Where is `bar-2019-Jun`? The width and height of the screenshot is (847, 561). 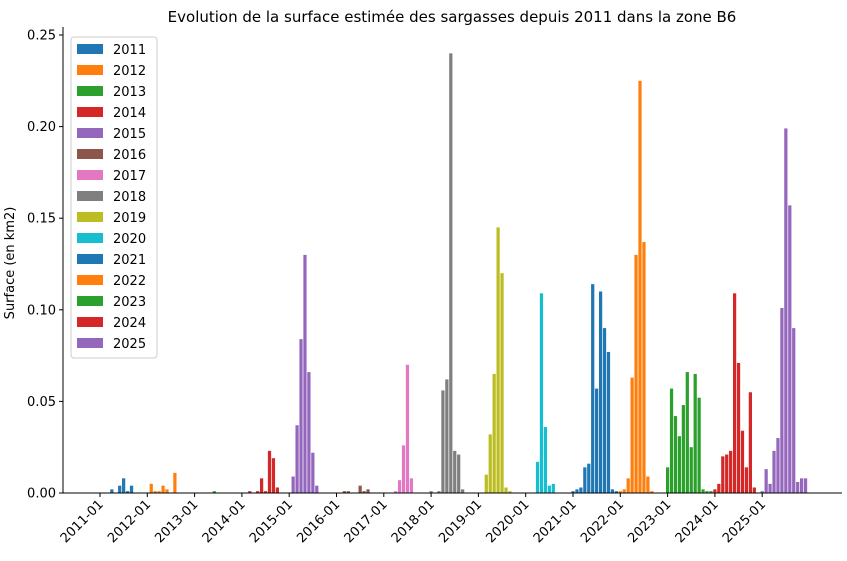 bar-2019-Jun is located at coordinates (498, 360).